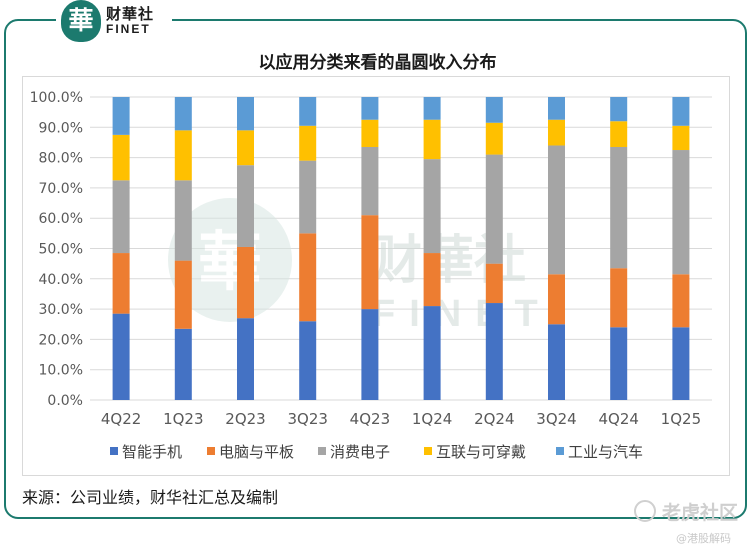  I want to click on legend-label: 消费电子, so click(360, 452).